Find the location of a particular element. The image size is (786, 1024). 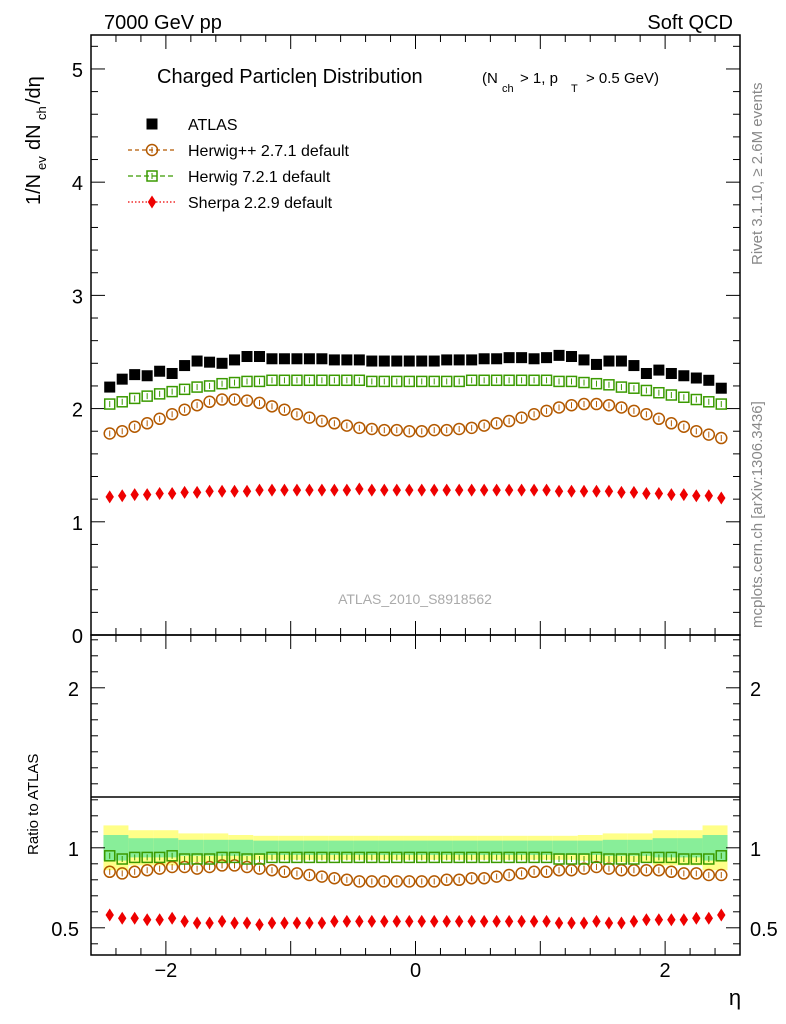

header-left: 7000 GeV pp is located at coordinates (163, 23).